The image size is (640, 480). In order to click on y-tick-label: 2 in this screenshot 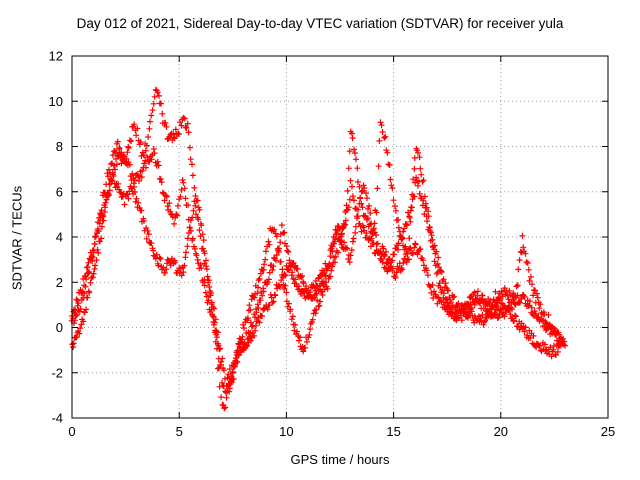, I will do `click(59, 282)`.